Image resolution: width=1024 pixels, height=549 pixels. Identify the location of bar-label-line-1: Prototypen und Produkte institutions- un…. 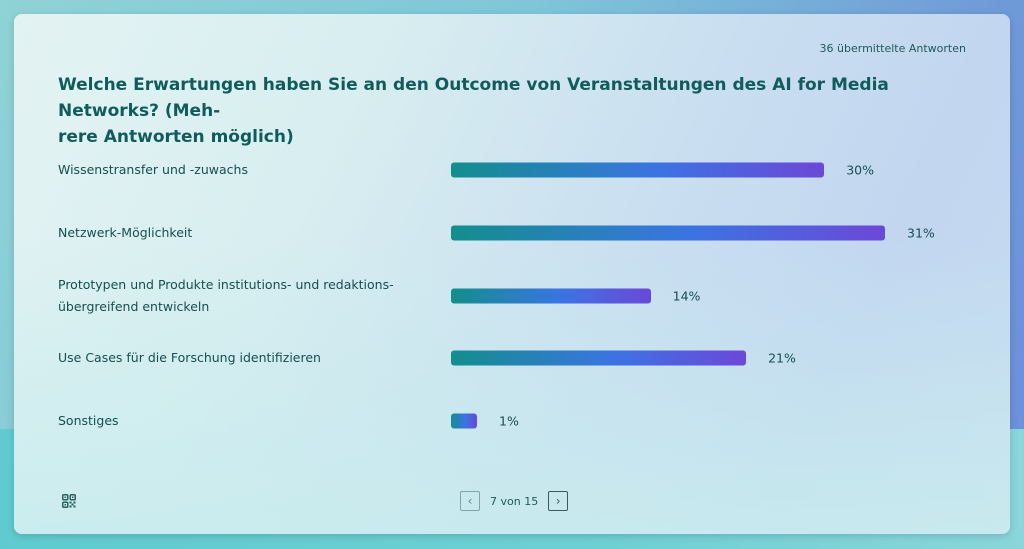
(226, 284).